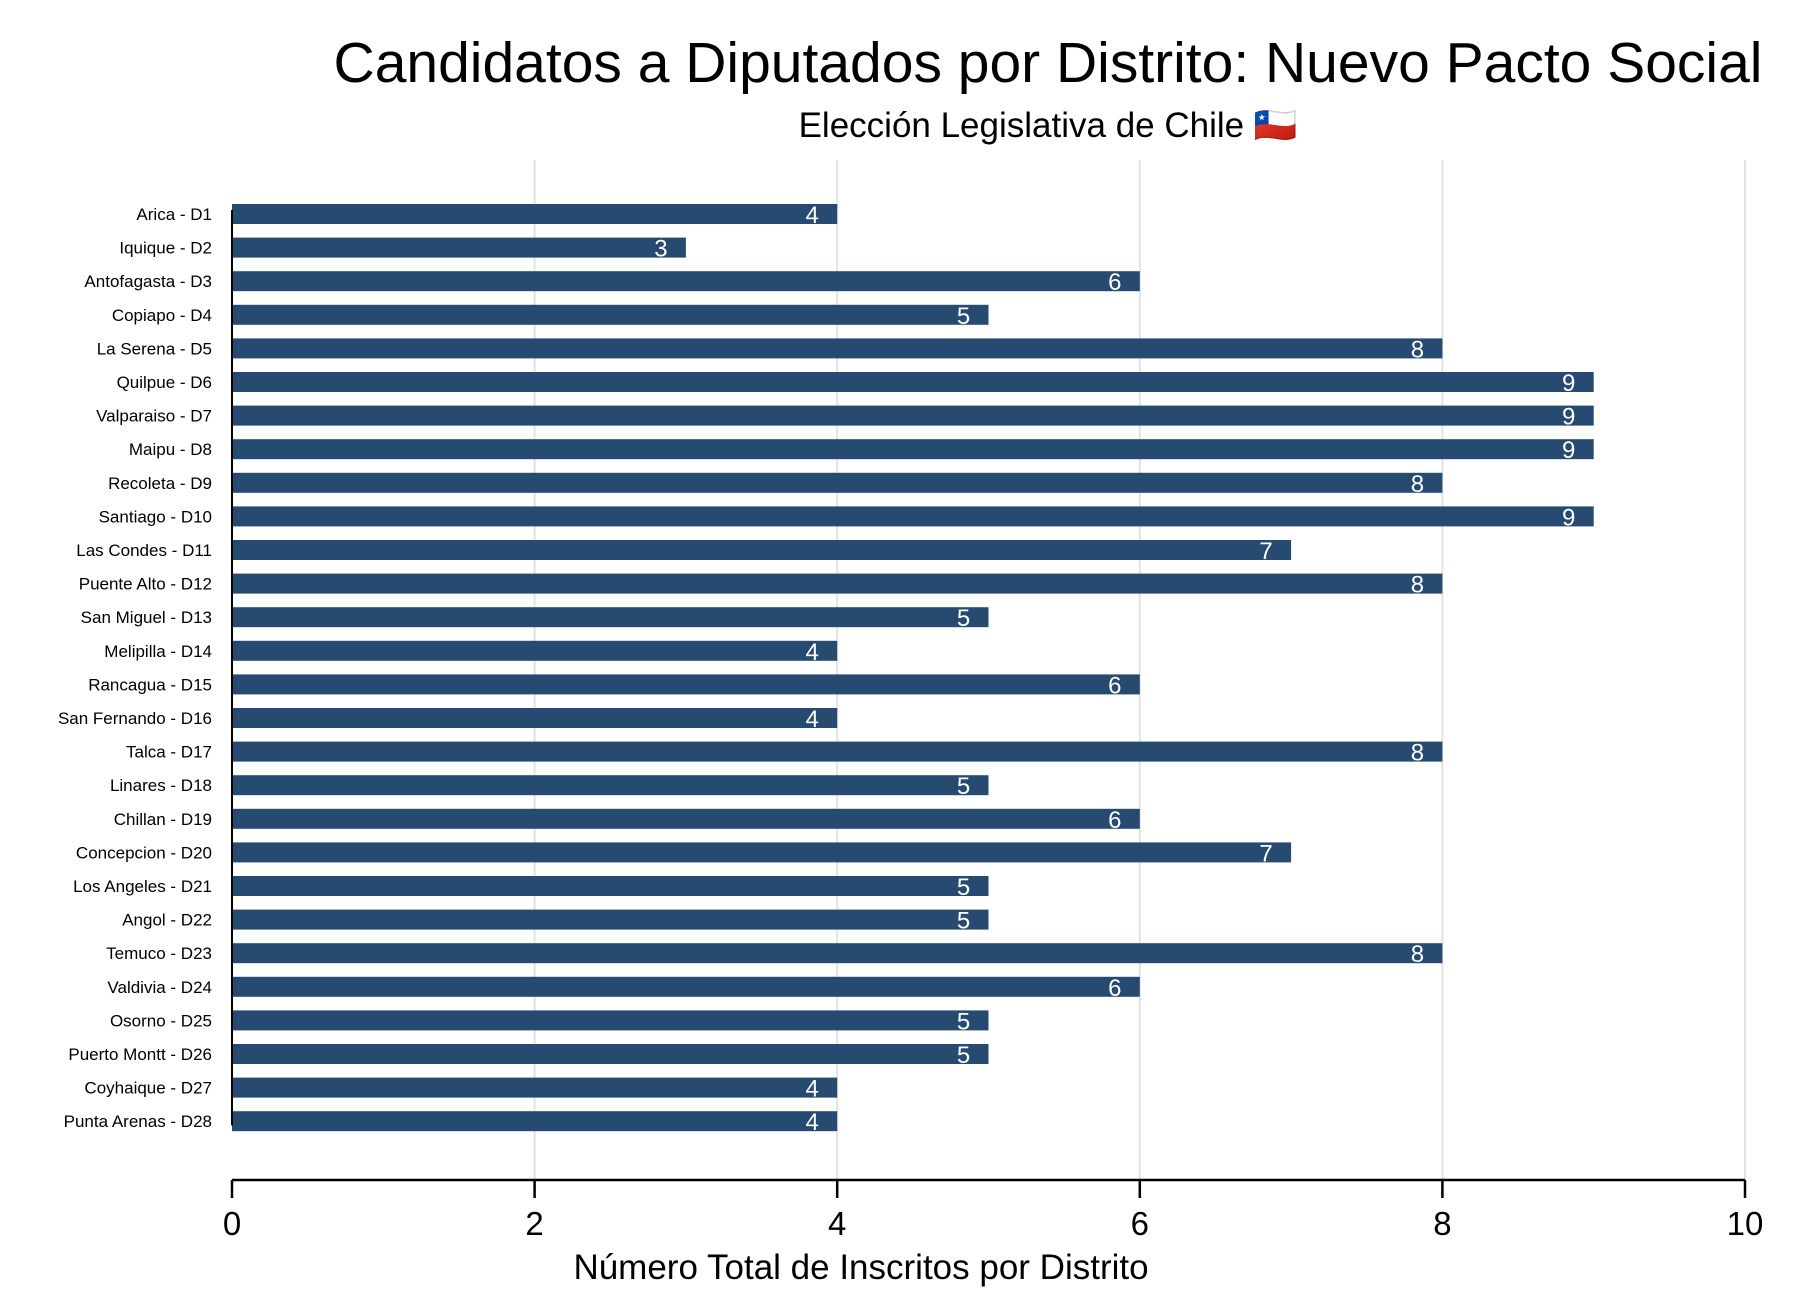 The height and width of the screenshot is (1314, 1806). I want to click on x-tick-label: 6, so click(1140, 1223).